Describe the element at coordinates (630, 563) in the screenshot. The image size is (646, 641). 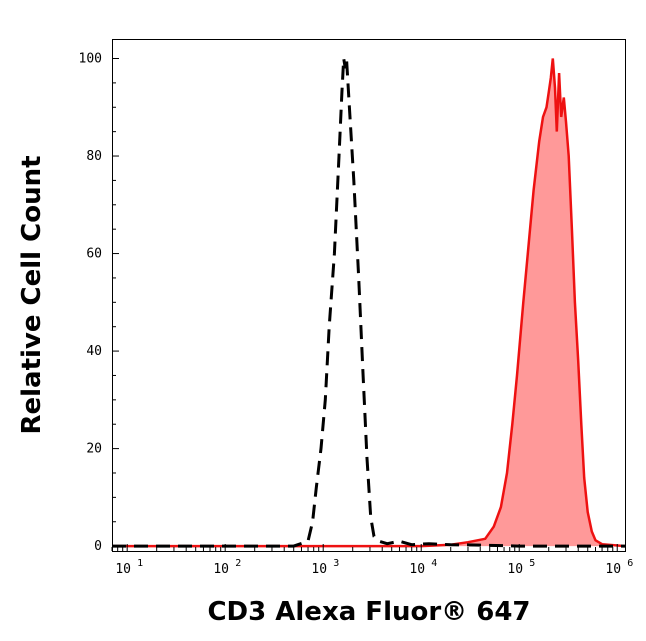
I see `x-tick-exponent: 6` at that location.